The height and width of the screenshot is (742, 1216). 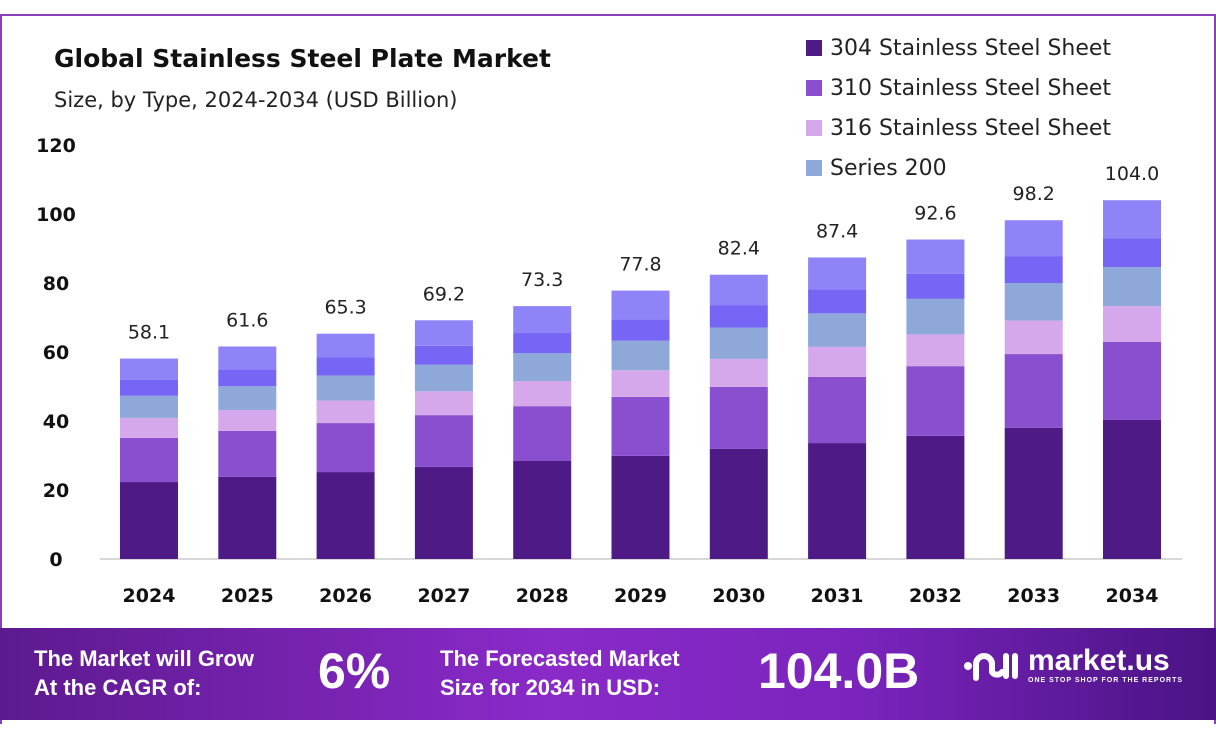 What do you see at coordinates (149, 333) in the screenshot?
I see `bar-total-label: 58.1` at bounding box center [149, 333].